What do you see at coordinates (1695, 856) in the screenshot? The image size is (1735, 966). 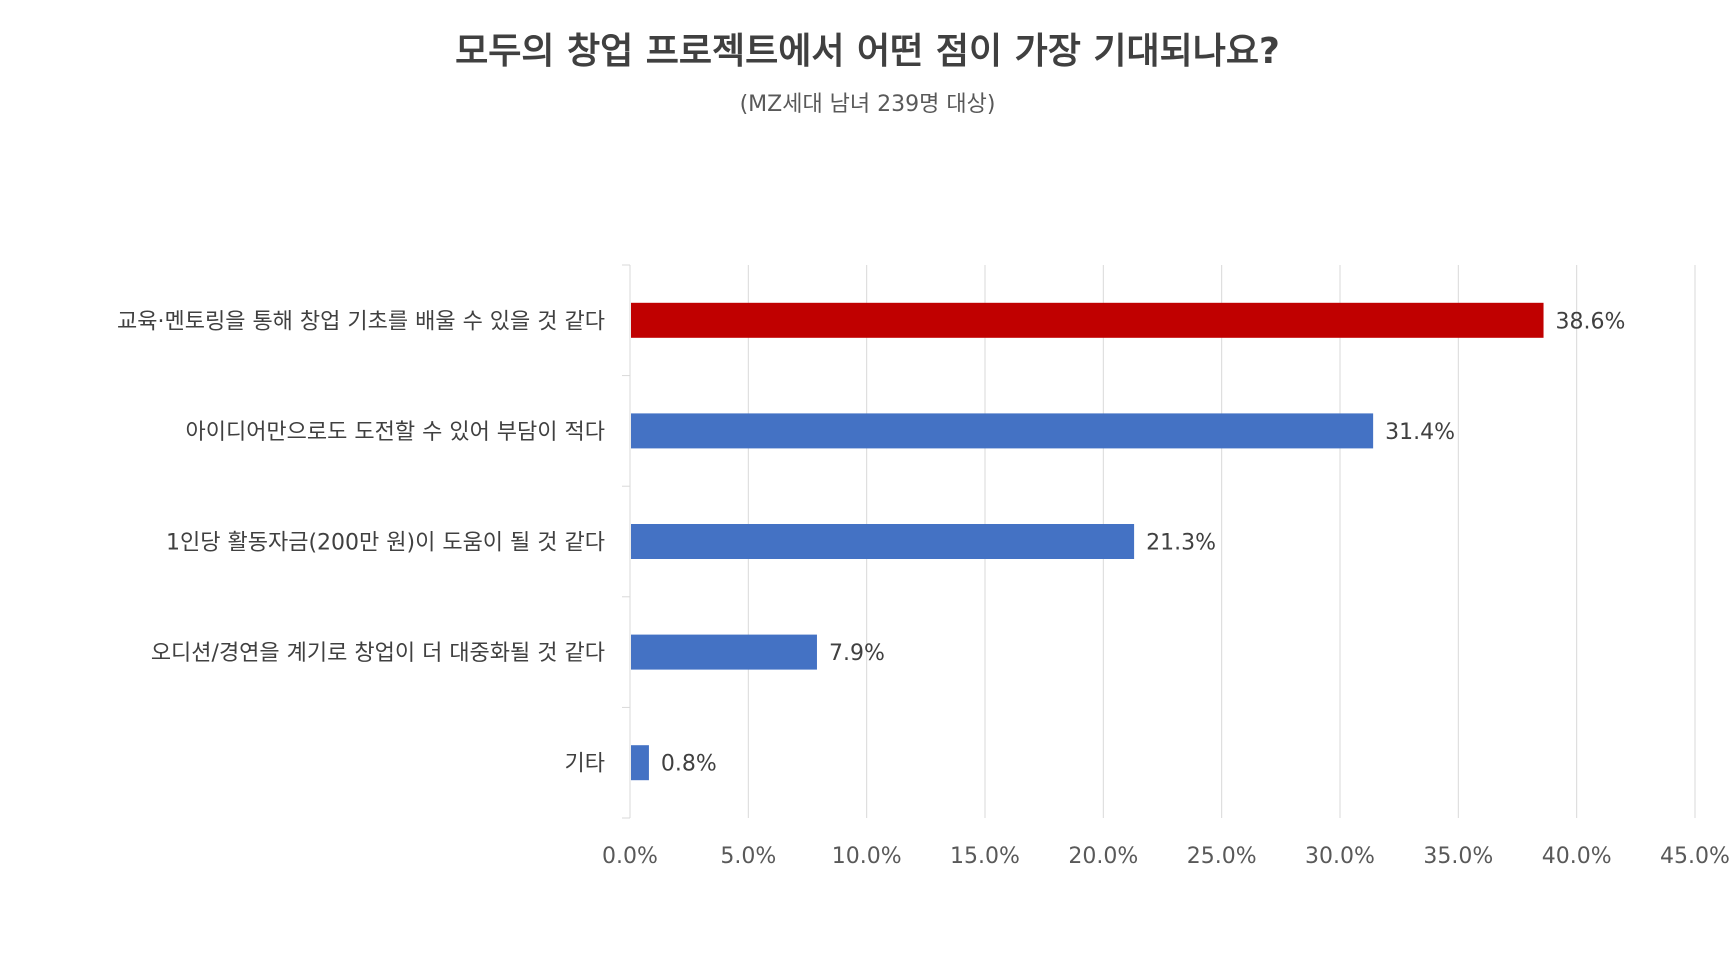 I see `x-tick-label: 45.0%` at bounding box center [1695, 856].